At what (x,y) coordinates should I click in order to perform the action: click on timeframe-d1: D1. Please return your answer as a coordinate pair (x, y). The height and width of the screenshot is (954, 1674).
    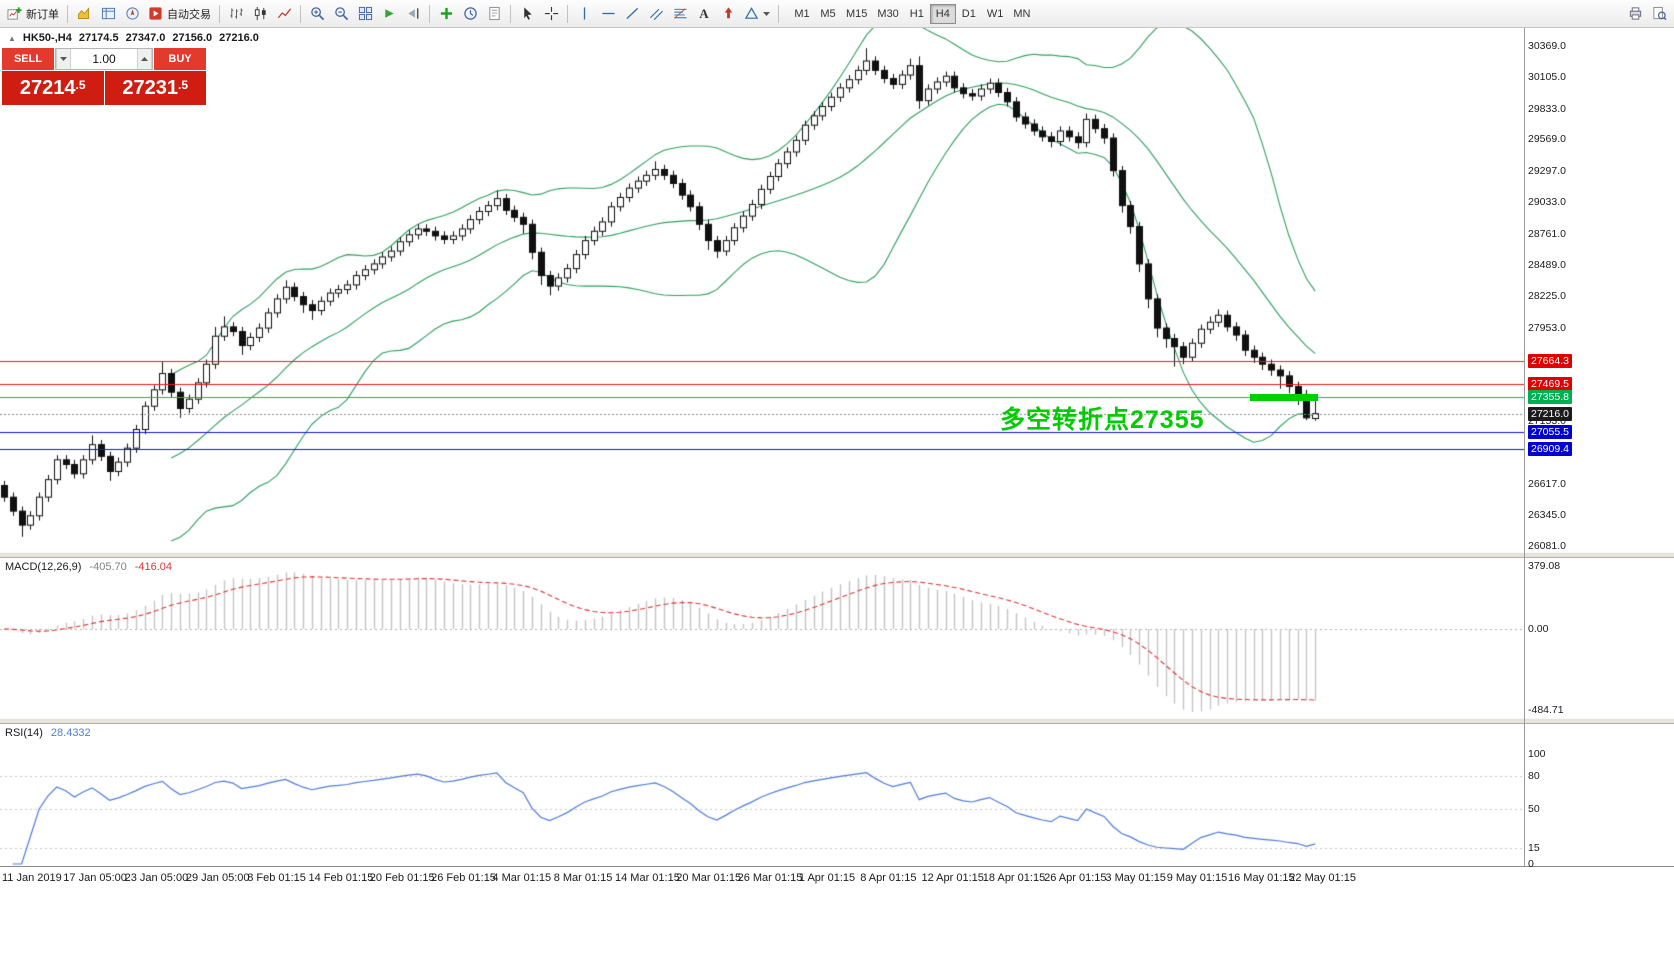
    Looking at the image, I should click on (969, 14).